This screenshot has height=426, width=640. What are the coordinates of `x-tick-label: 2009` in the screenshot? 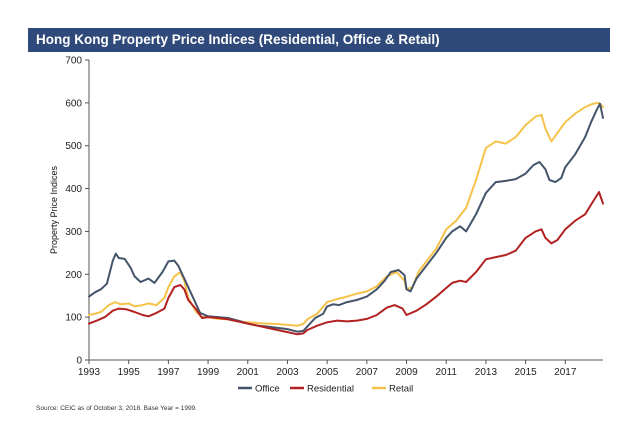 It's located at (406, 372).